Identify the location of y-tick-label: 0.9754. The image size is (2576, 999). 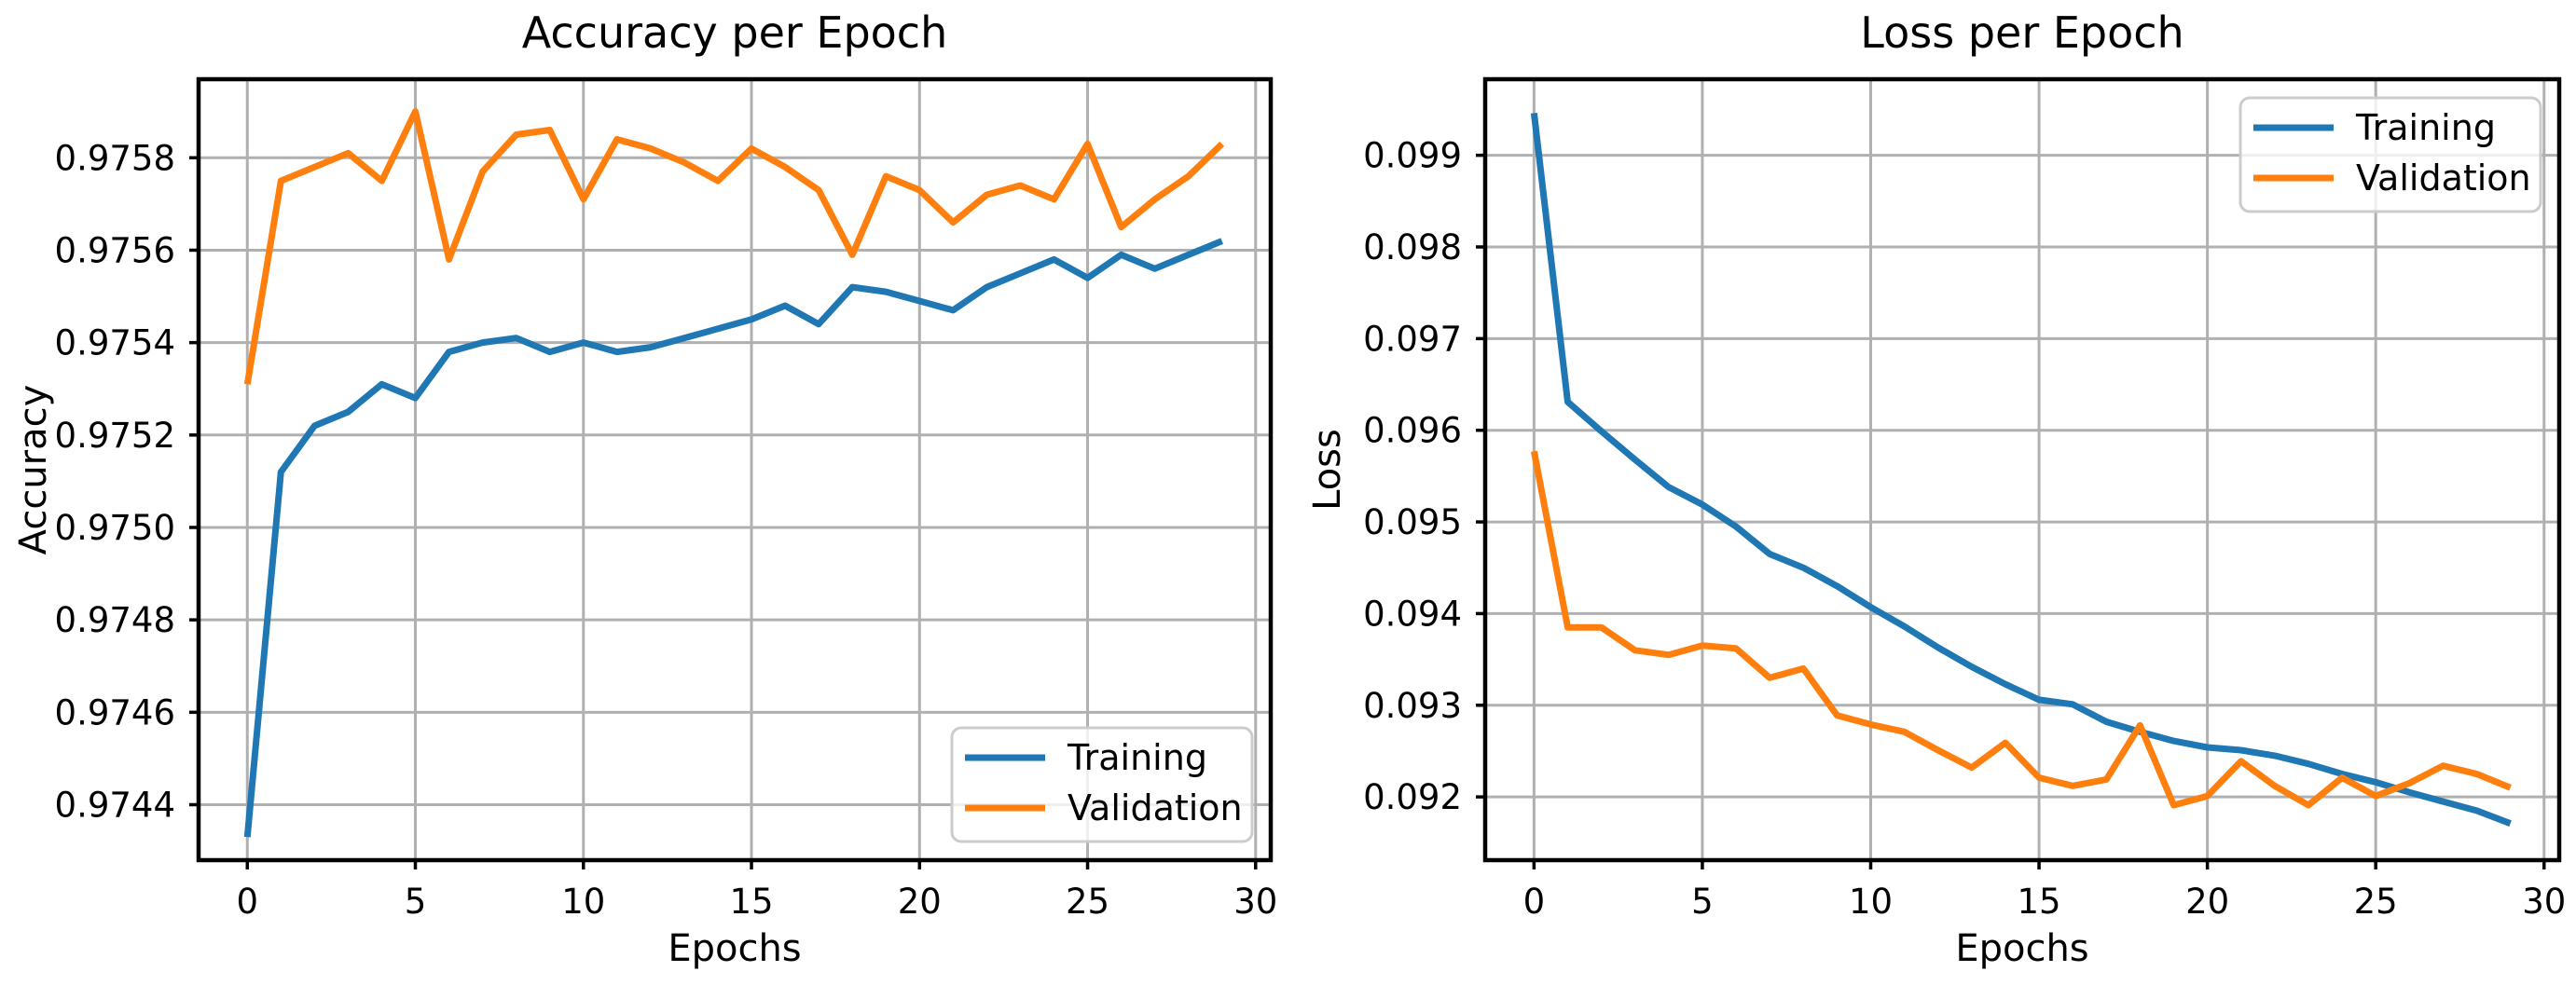
(115, 343).